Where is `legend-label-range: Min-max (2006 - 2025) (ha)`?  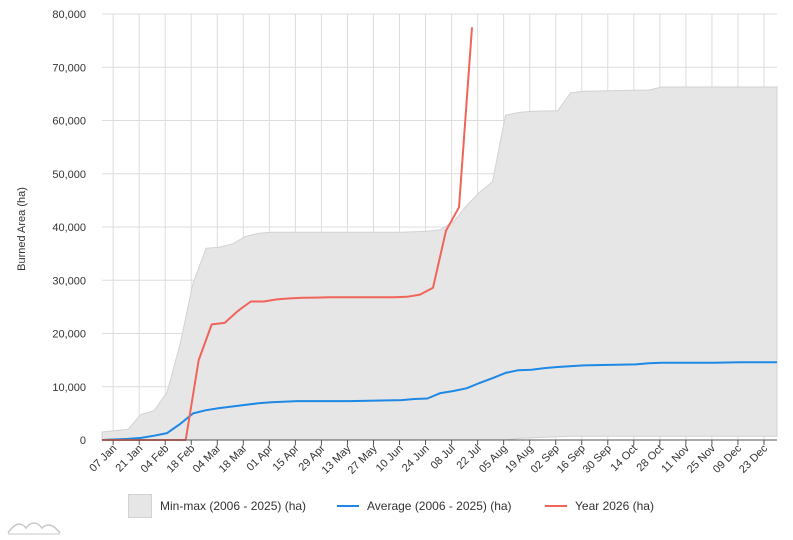
legend-label-range: Min-max (2006 - 2025) (ha) is located at coordinates (233, 506).